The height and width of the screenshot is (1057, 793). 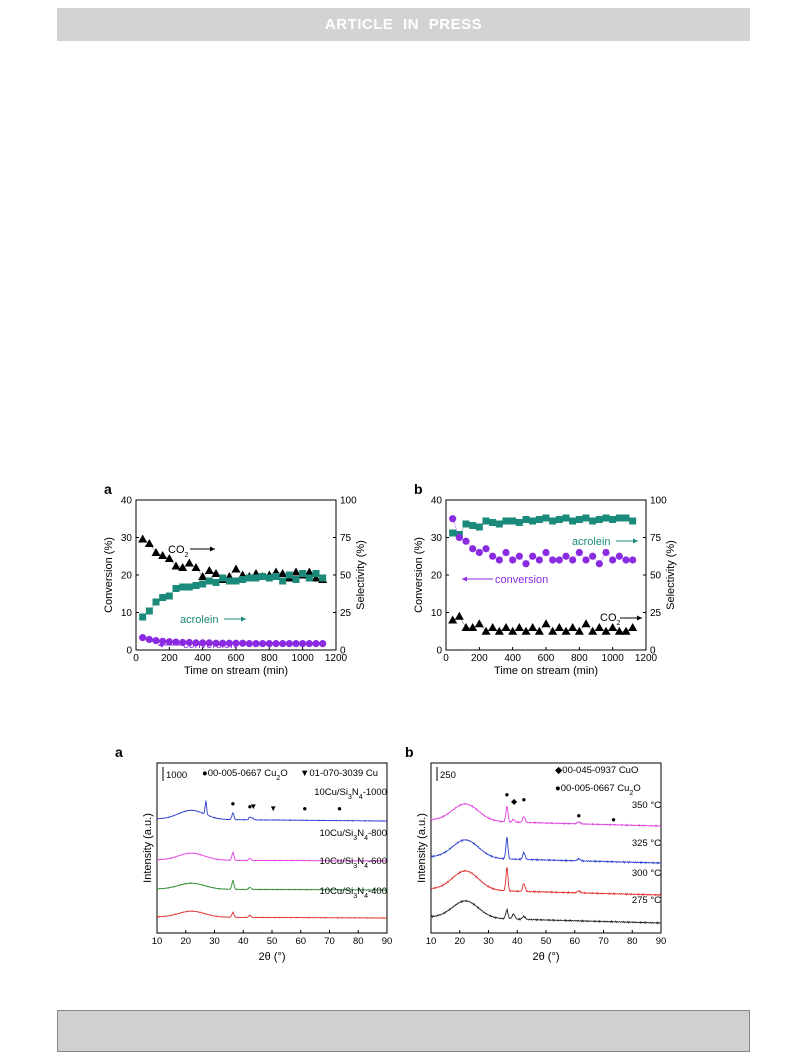 What do you see at coordinates (272, 915) in the screenshot?
I see `xrd_400-trace` at bounding box center [272, 915].